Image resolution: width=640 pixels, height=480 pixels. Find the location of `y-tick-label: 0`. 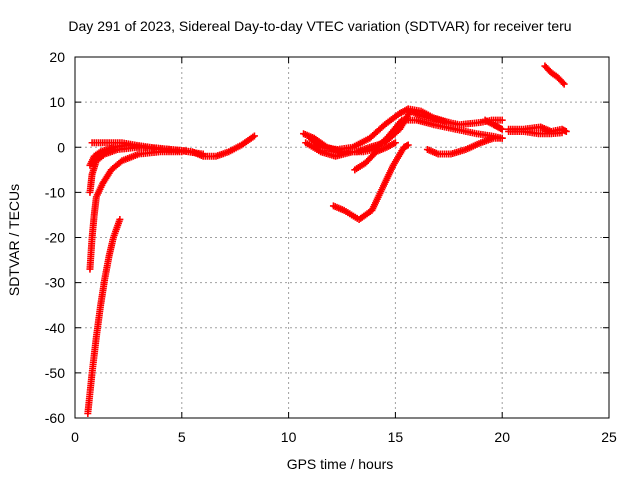

y-tick-label: 0 is located at coordinates (61, 147).